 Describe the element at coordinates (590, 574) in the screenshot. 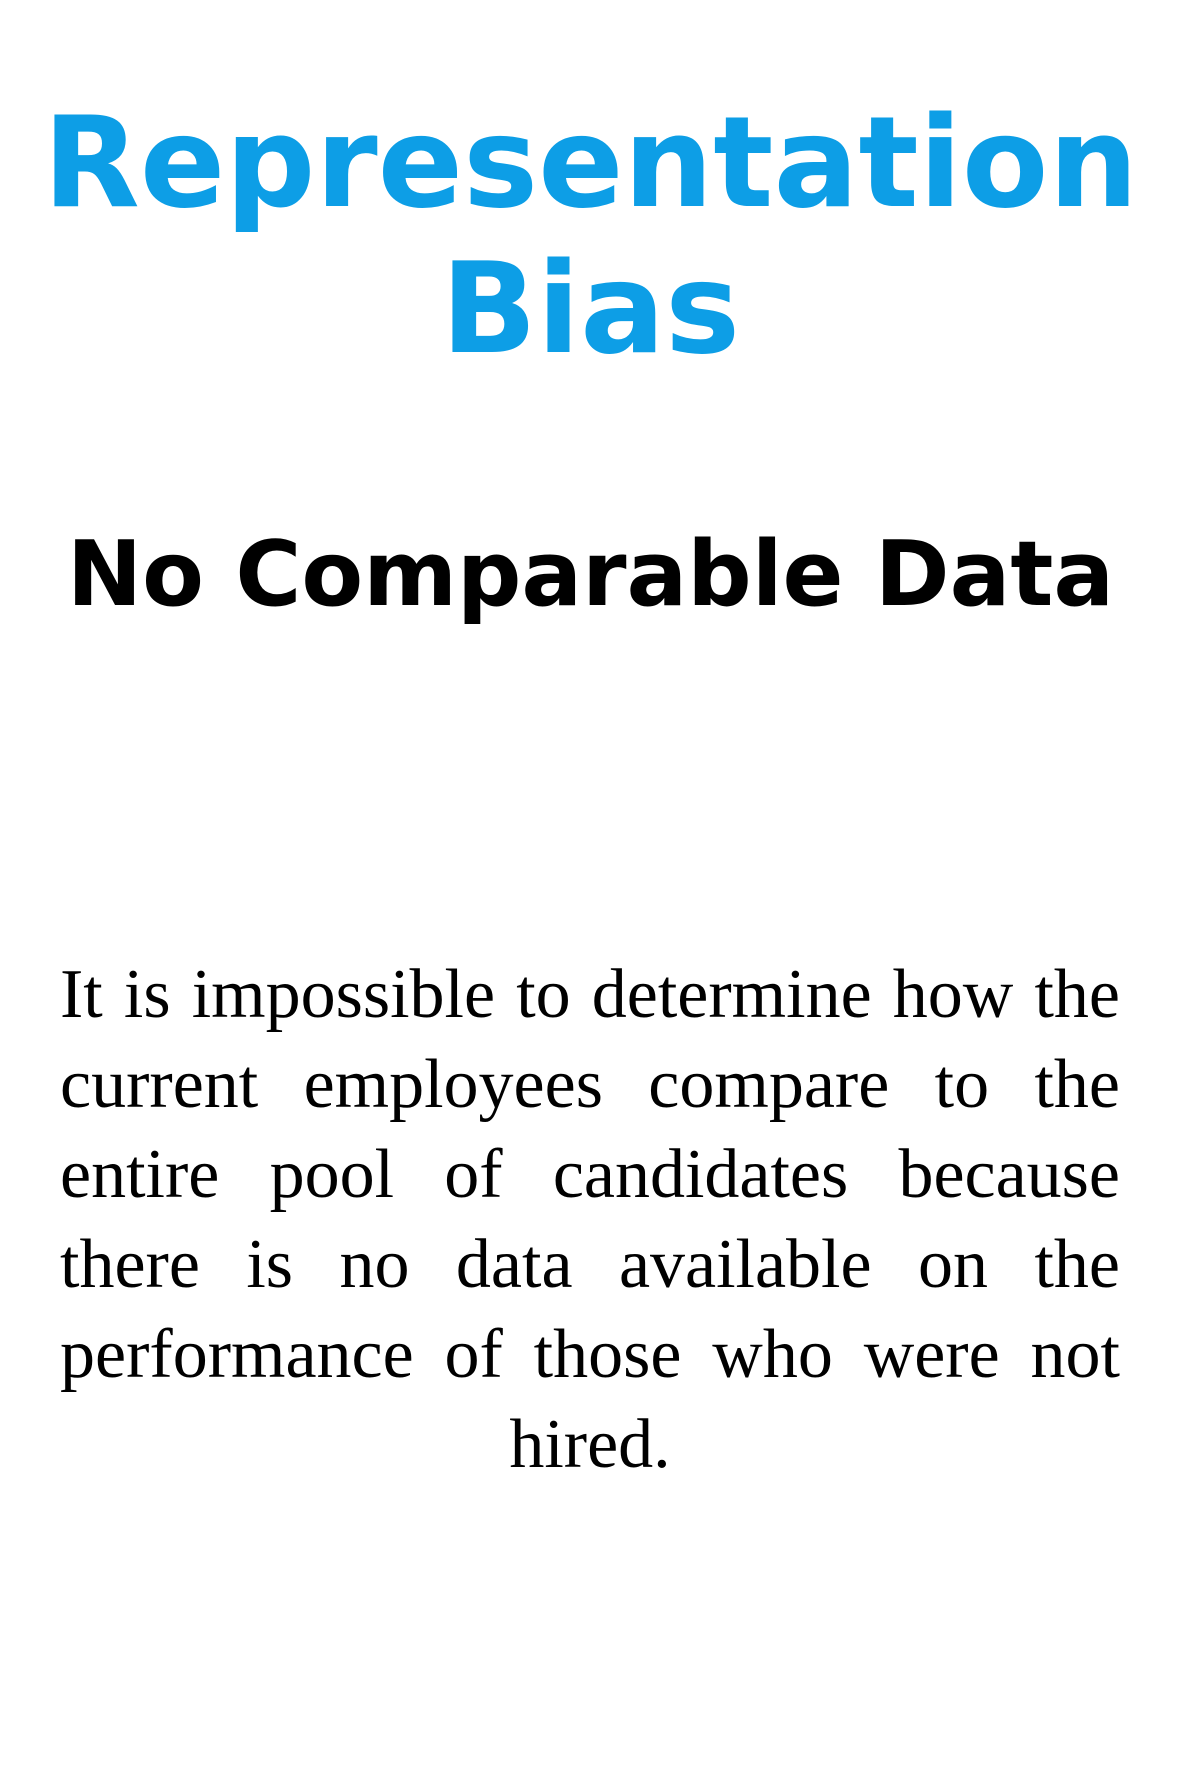

I see `card-subtitle: No Comparable Data` at that location.